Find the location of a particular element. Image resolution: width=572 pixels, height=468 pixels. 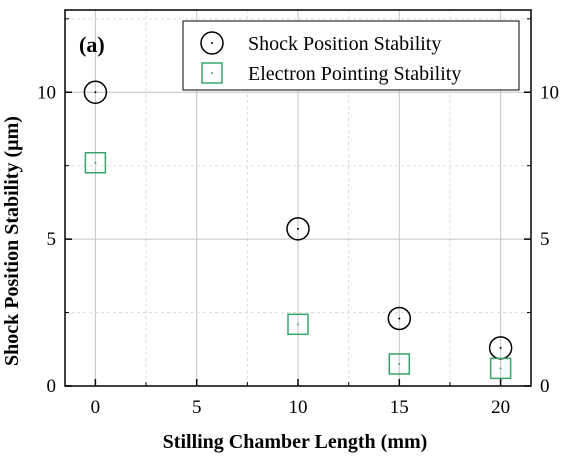

y-tick-label-left: 0 is located at coordinates (52, 386).